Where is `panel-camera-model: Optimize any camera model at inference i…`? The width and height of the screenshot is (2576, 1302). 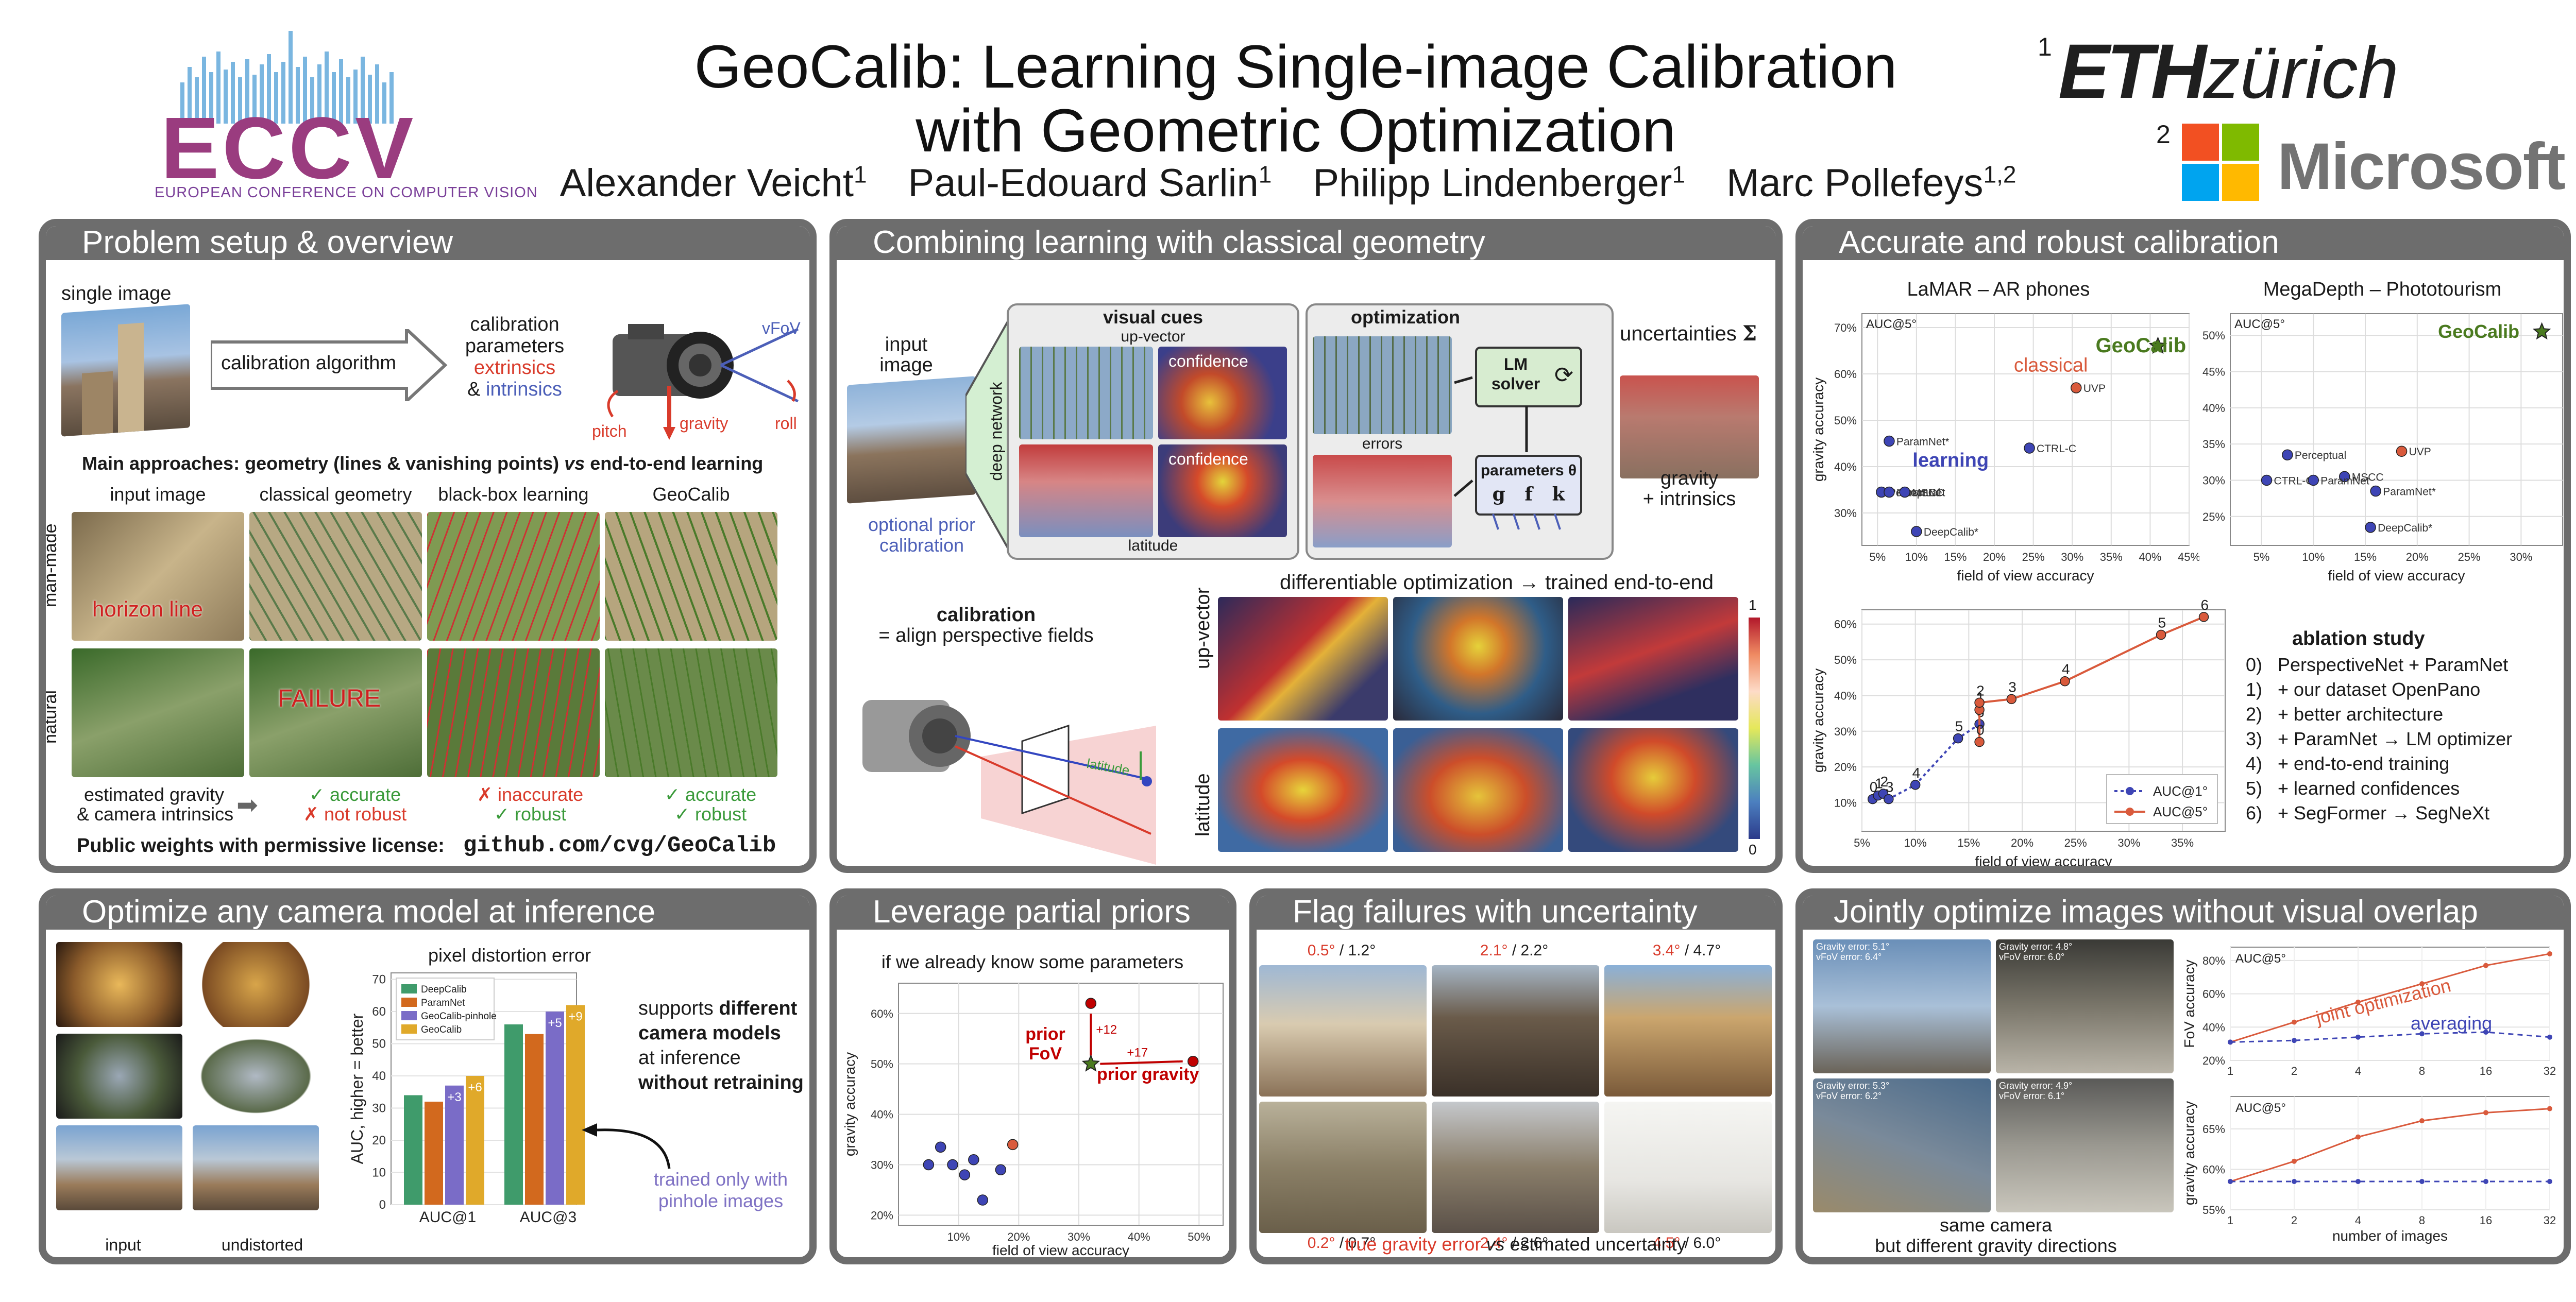
panel-camera-model: Optimize any camera model at inference i… is located at coordinates (428, 1076).